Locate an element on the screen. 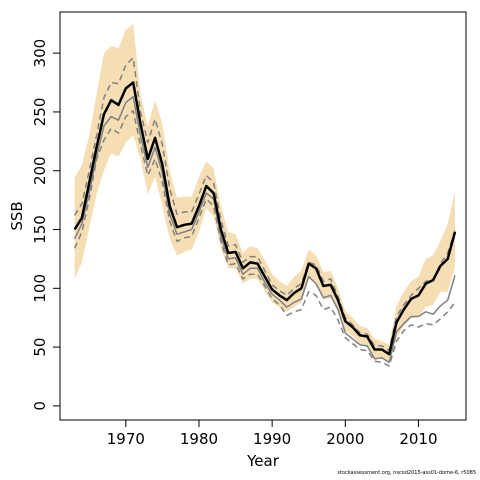  x-tick-label: 1970 is located at coordinates (126, 439).